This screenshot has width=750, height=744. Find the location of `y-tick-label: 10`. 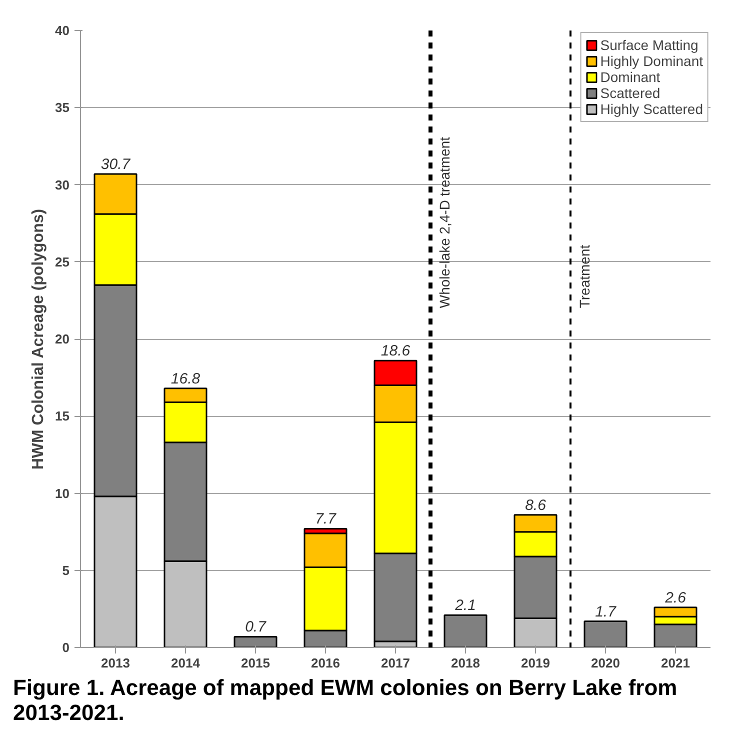

y-tick-label: 10 is located at coordinates (62, 493).